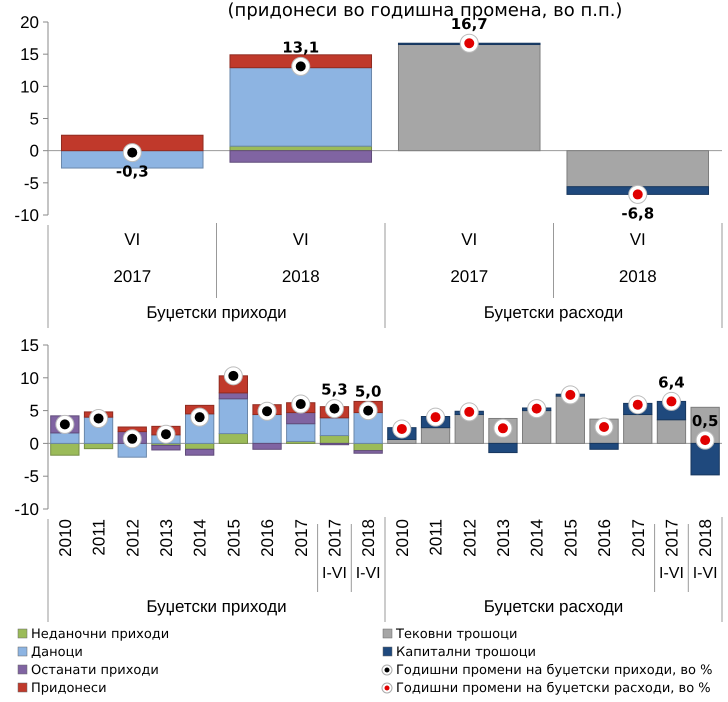  I want to click on legend-label: Годишни промени на буџетски приходи, во %, so click(554, 670).